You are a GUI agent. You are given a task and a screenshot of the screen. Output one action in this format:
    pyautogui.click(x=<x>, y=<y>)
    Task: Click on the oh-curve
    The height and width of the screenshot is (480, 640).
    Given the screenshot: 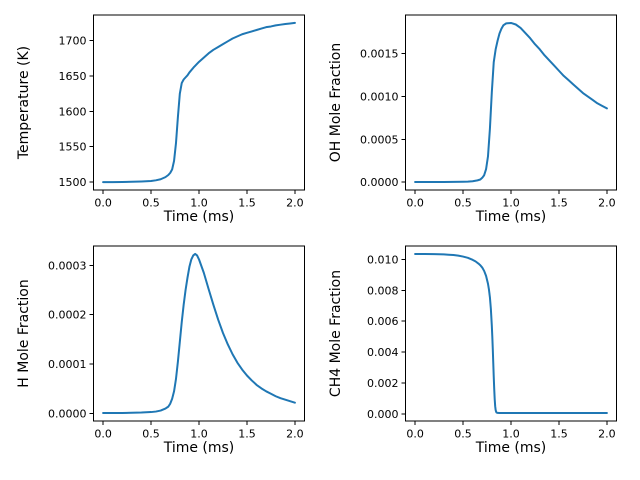 What is the action you would take?
    pyautogui.click(x=511, y=102)
    